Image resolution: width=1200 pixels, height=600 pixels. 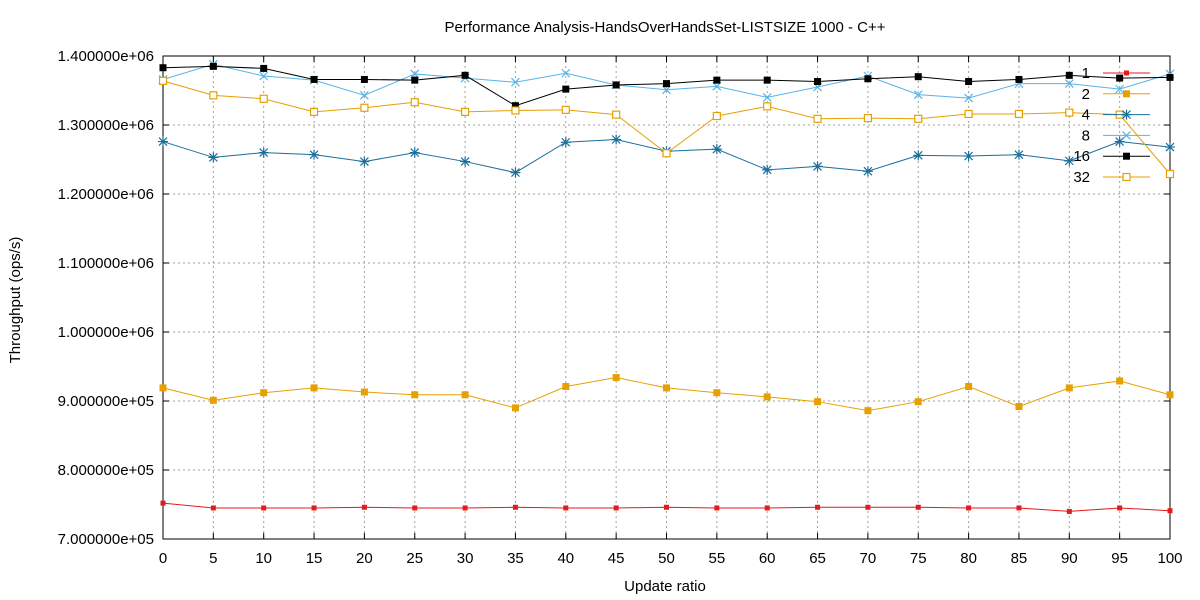 What do you see at coordinates (1111, 177) in the screenshot?
I see `legend-item-32: 32` at bounding box center [1111, 177].